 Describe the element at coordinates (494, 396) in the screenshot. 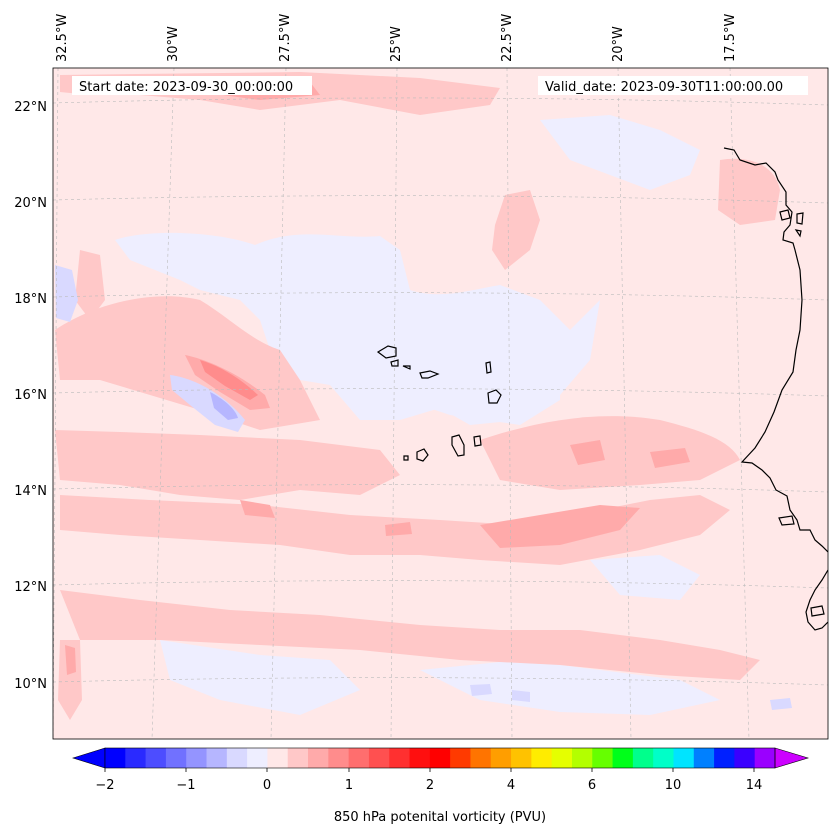

I see `island-boa-vista` at that location.